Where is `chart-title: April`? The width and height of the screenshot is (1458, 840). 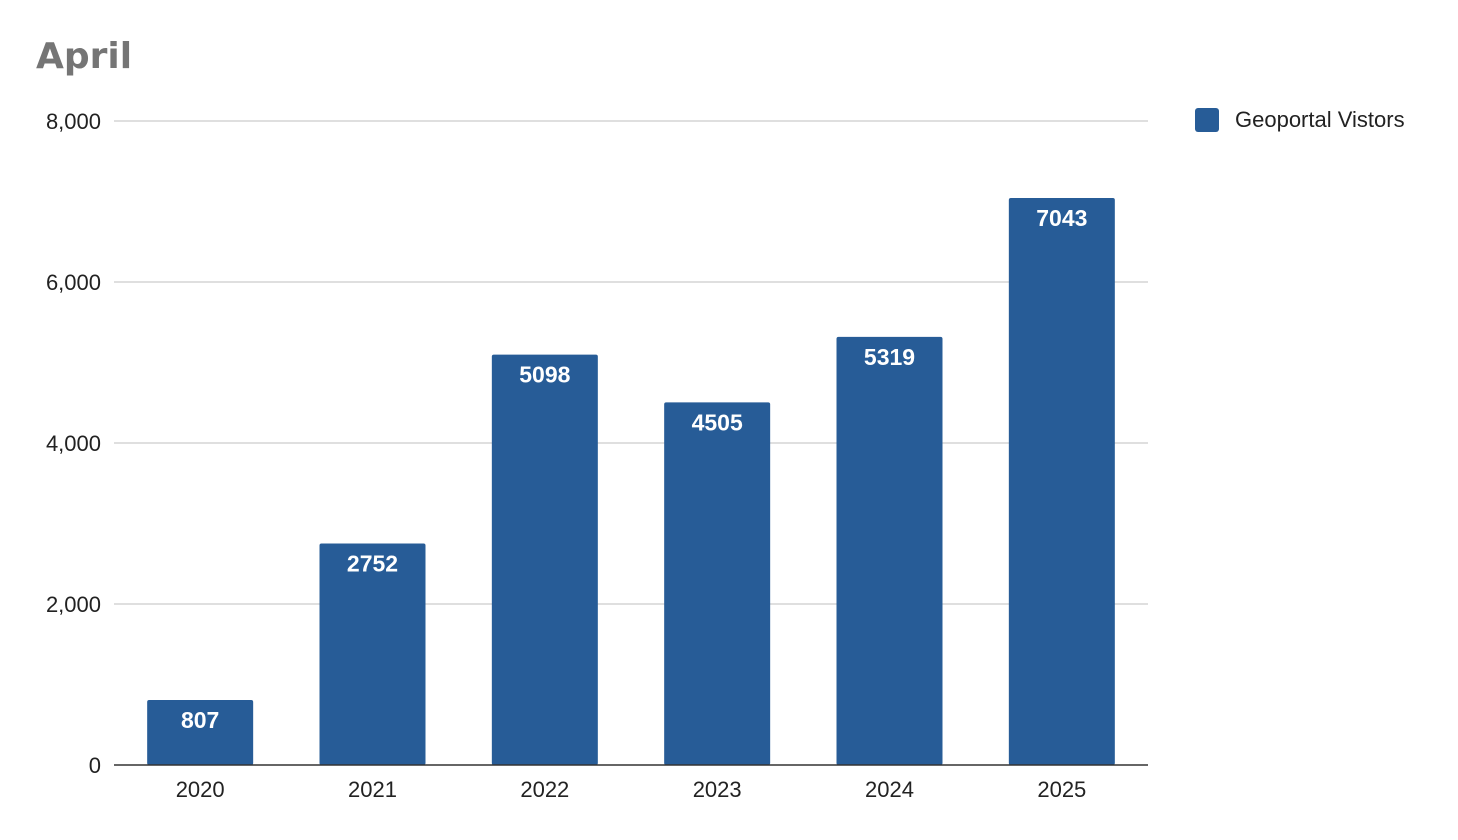
chart-title: April is located at coordinates (84, 56).